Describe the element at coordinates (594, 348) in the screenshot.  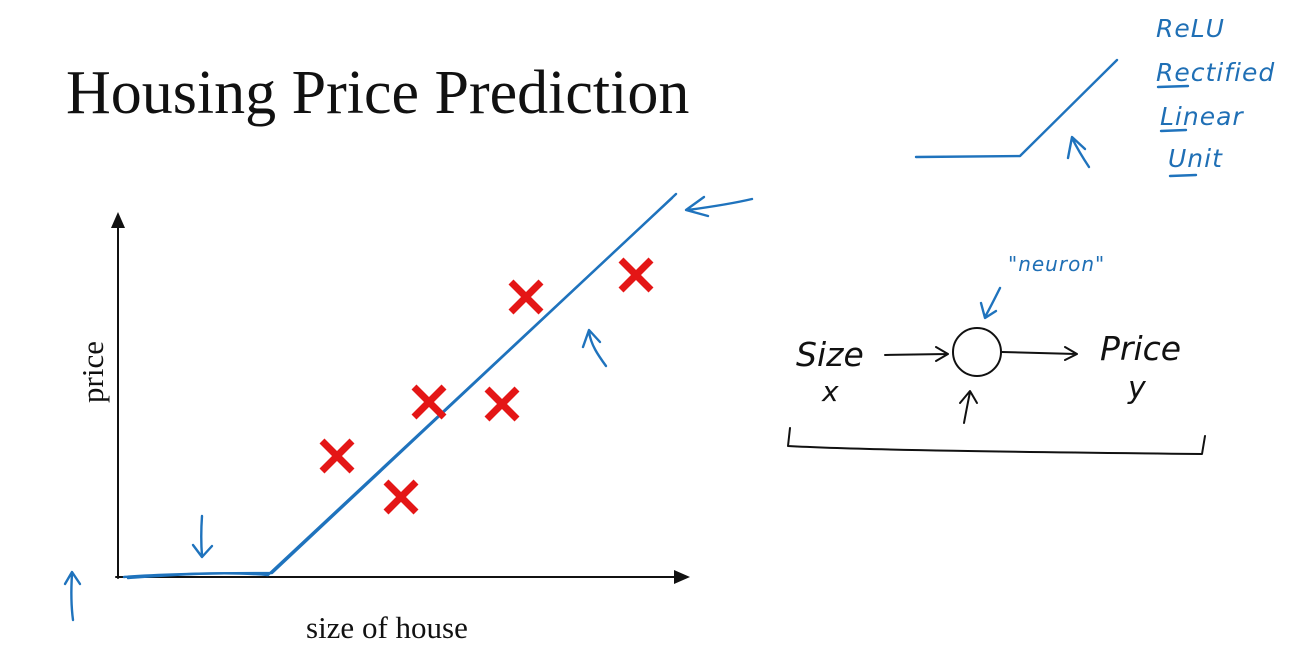
I see `slope-arrow` at that location.